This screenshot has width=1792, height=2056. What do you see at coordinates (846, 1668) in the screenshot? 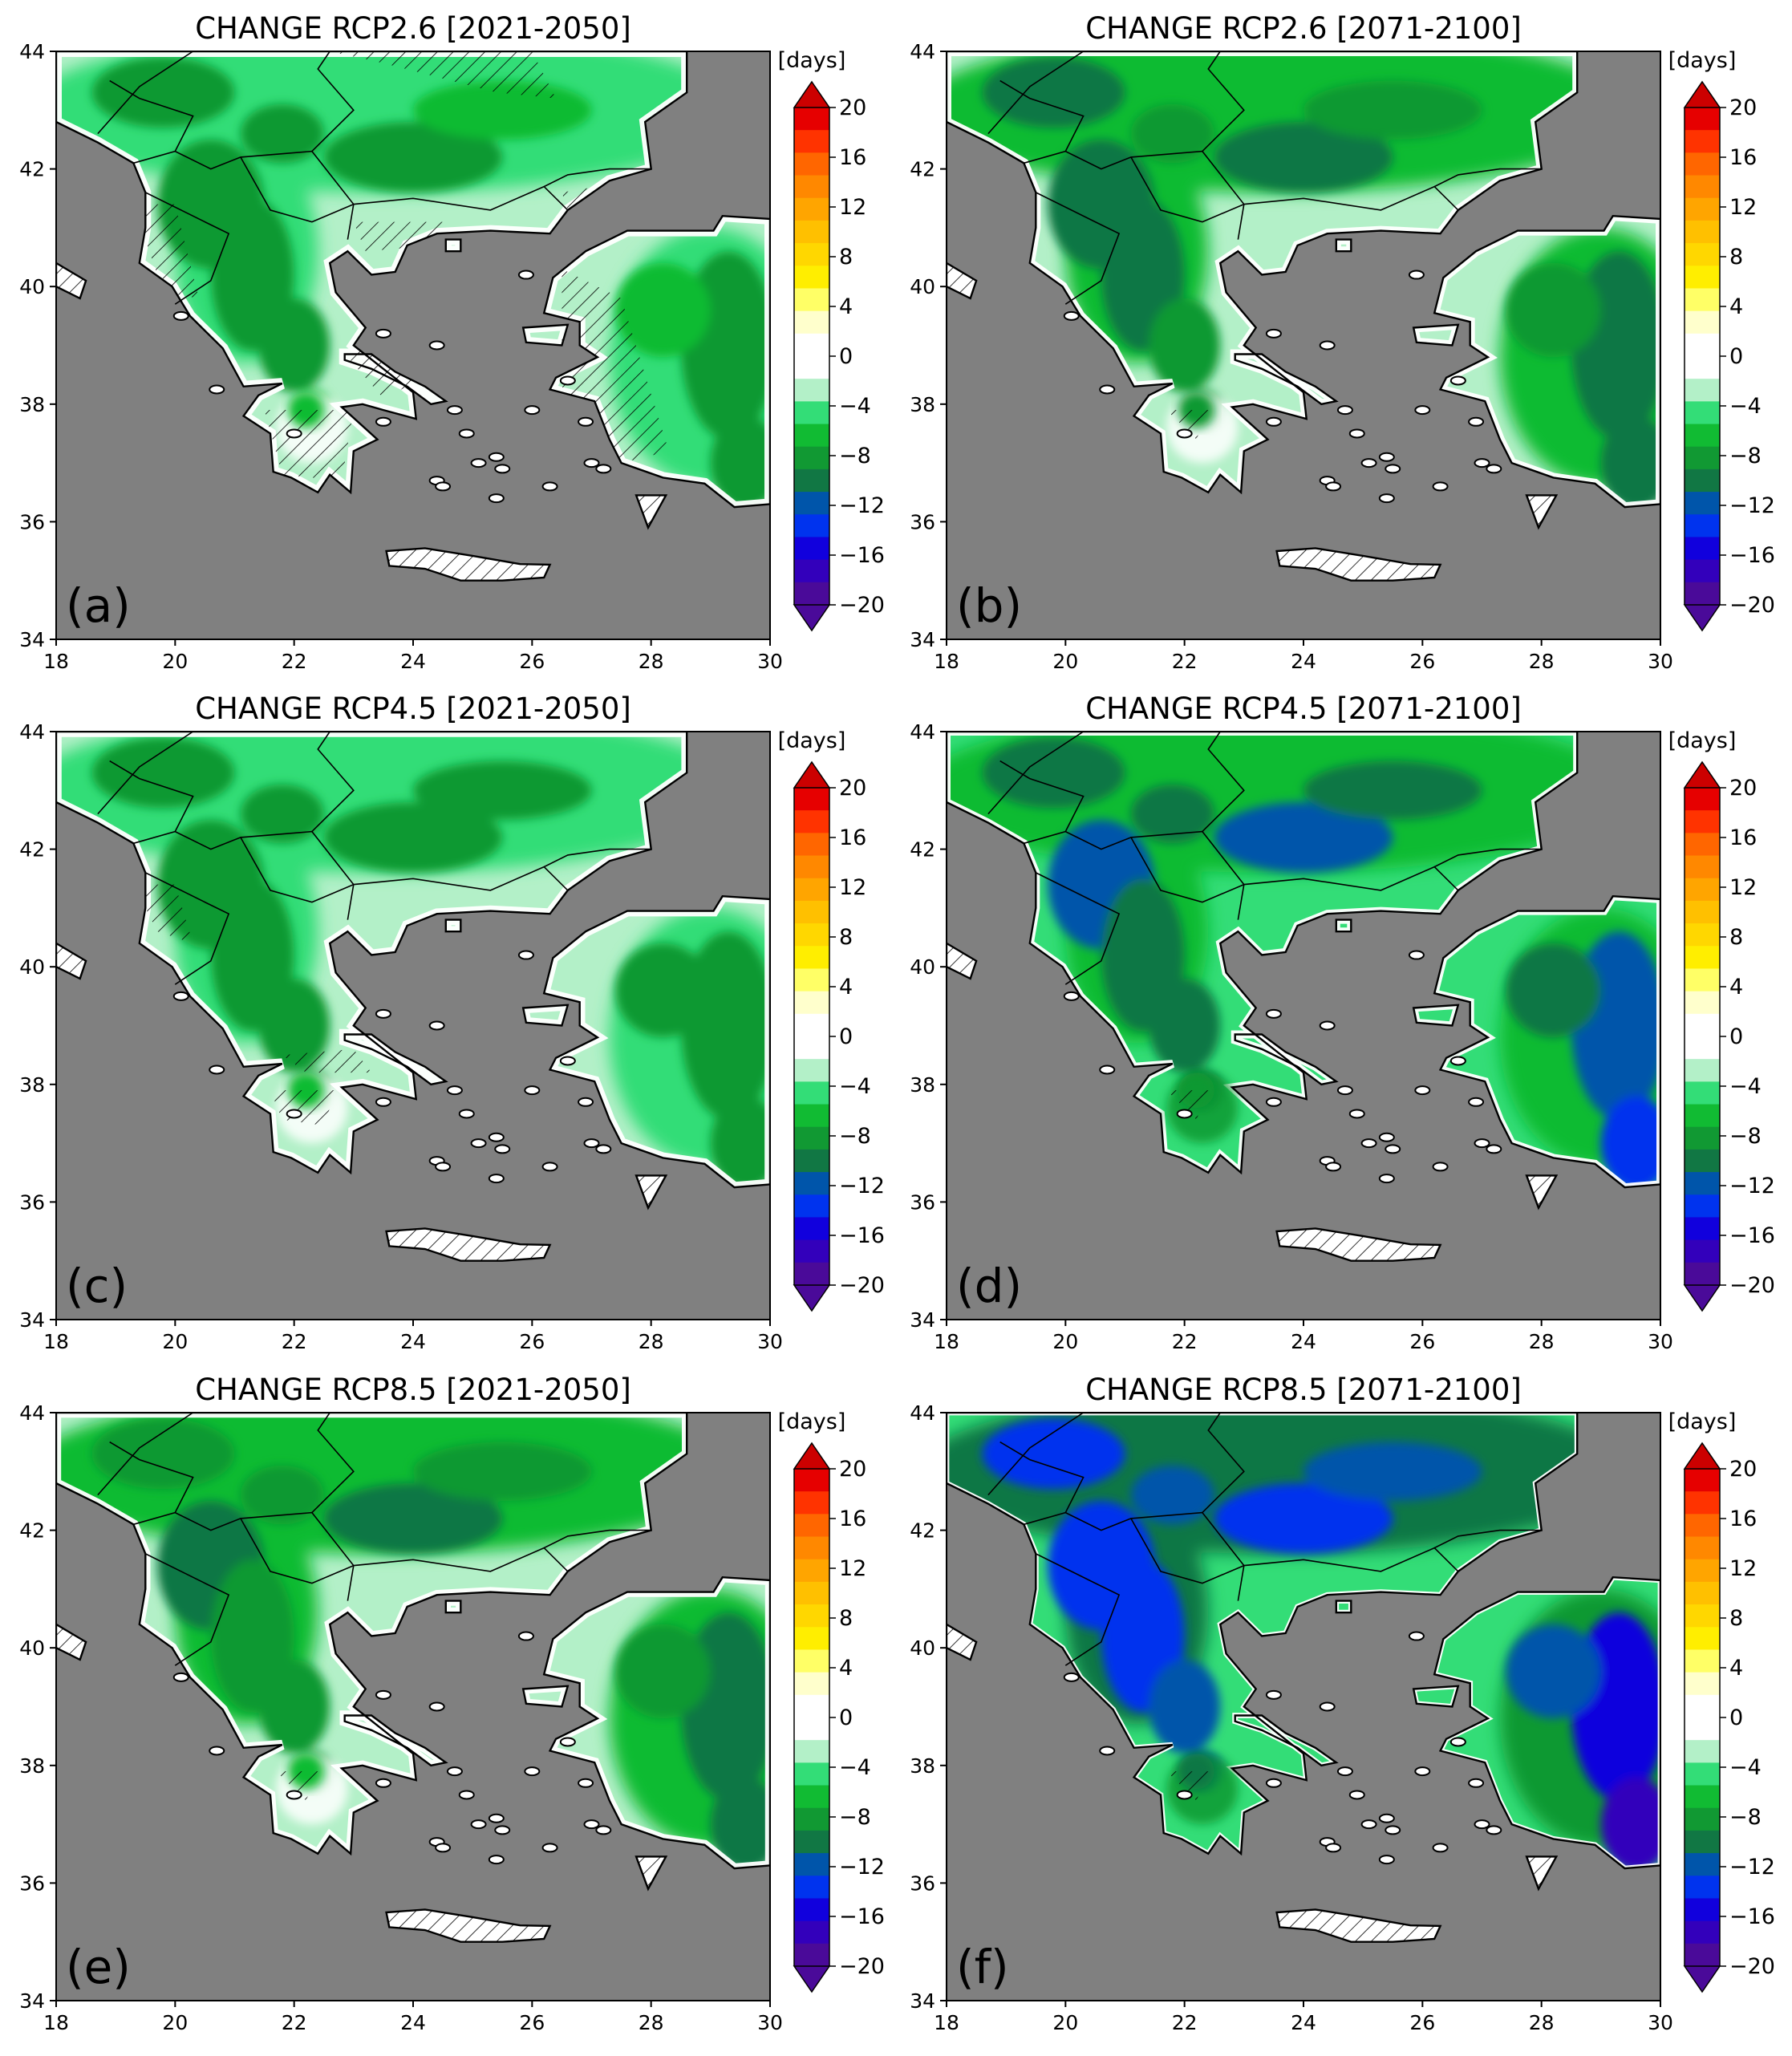
I see `colorbar-tick-label: 4` at bounding box center [846, 1668].